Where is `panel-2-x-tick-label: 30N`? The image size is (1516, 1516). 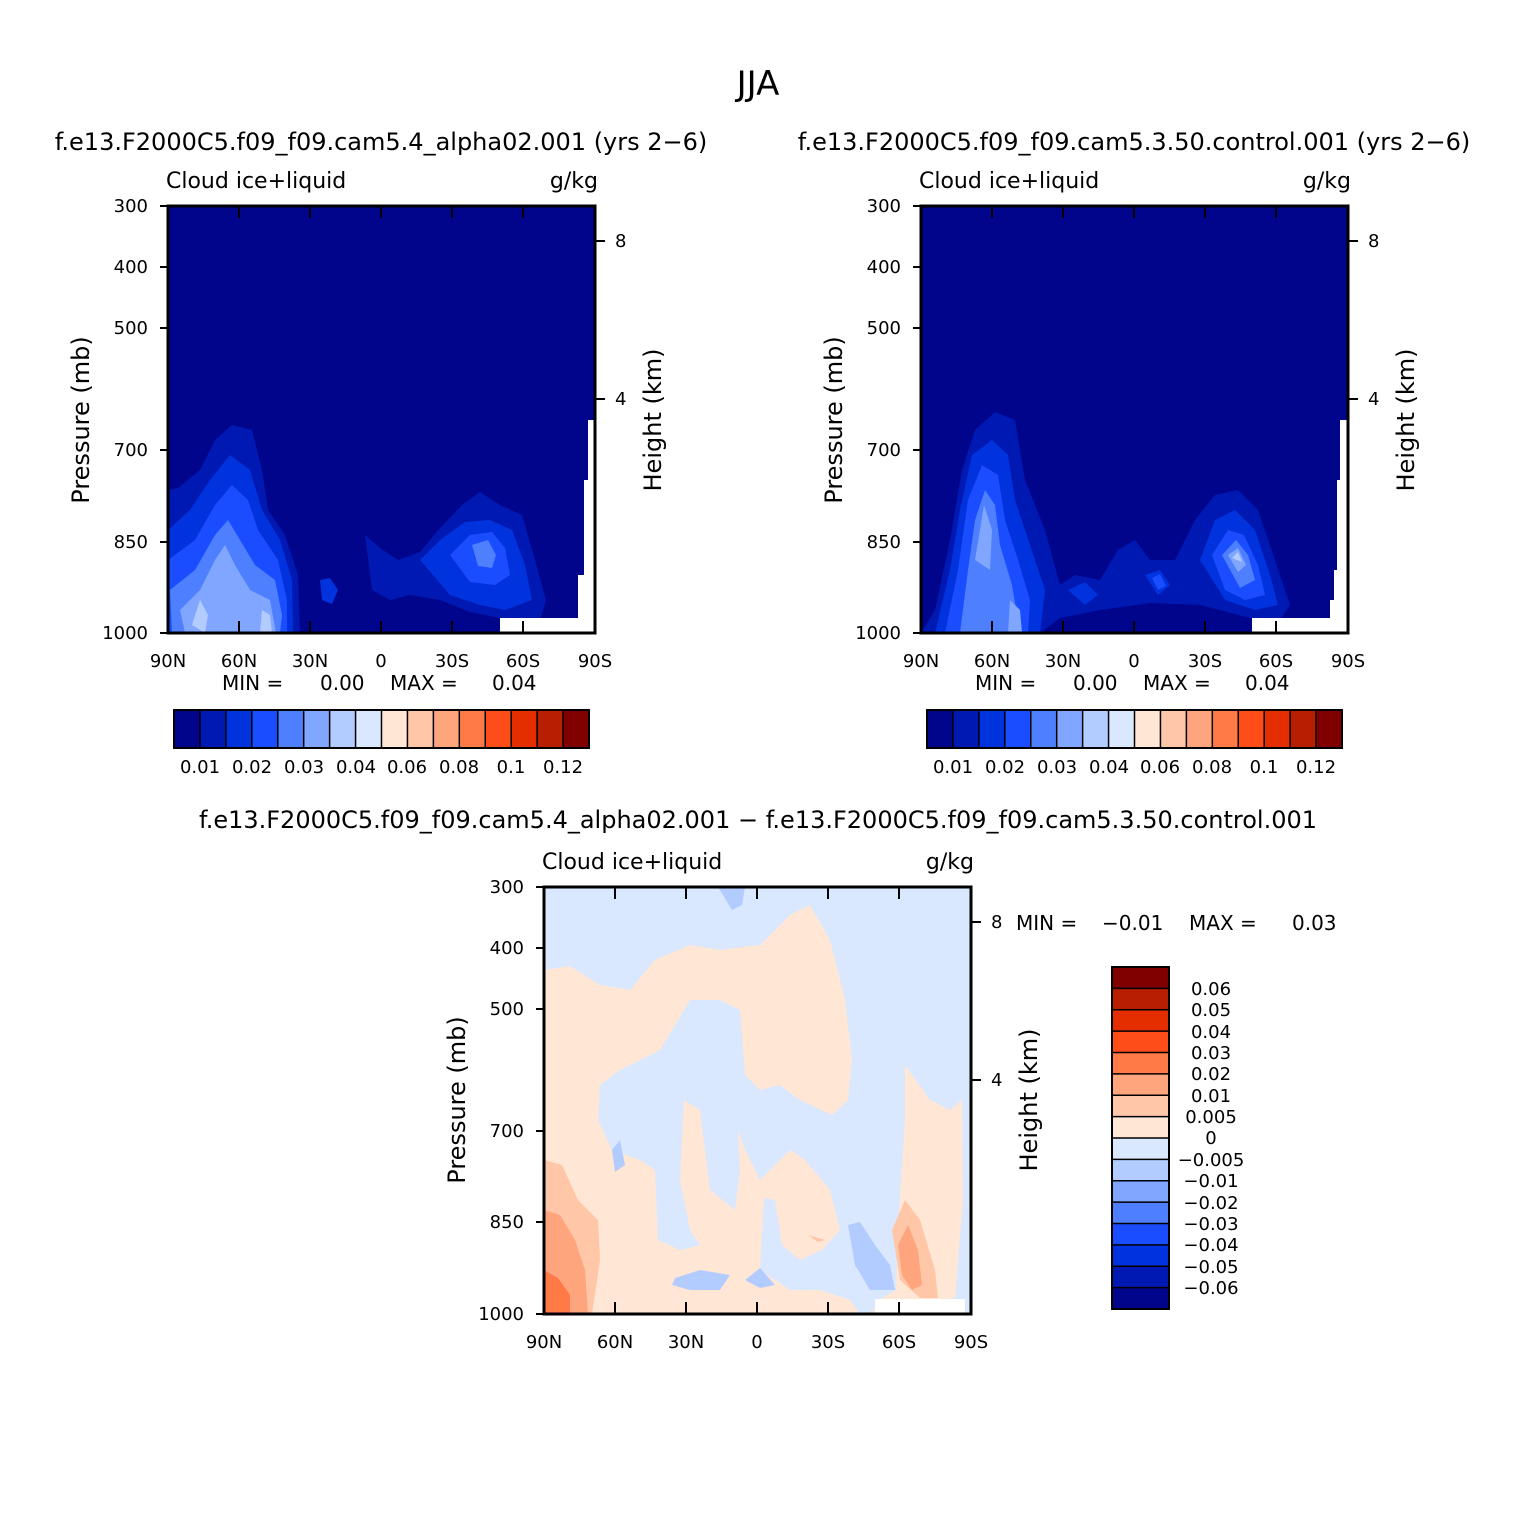
panel-2-x-tick-label: 30N is located at coordinates (1063, 661).